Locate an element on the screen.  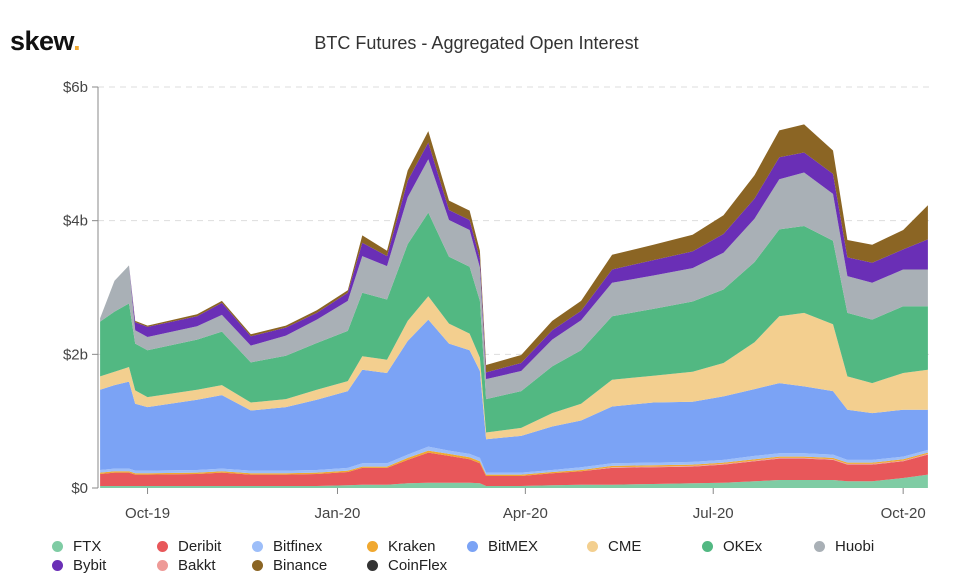
area-deribit is located at coordinates (514, 469).